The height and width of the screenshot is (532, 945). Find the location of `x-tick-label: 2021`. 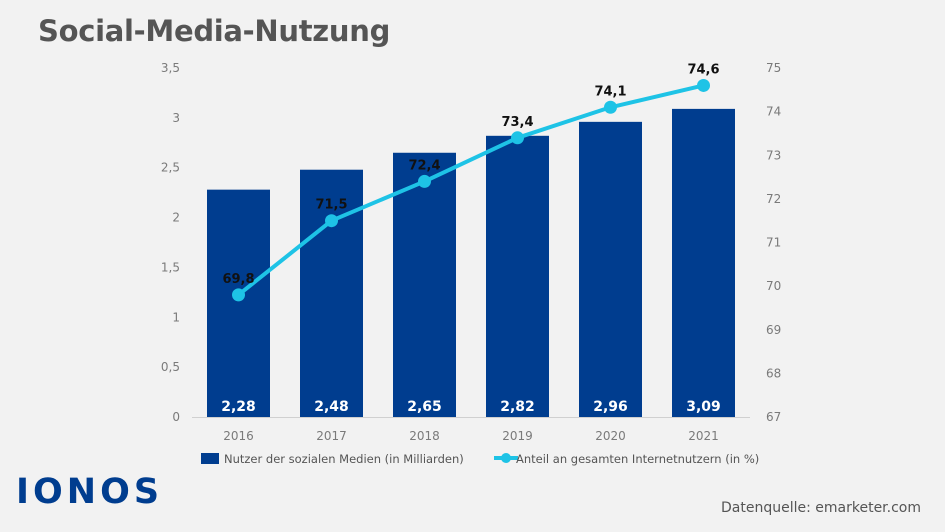

x-tick-label: 2021 is located at coordinates (703, 436).